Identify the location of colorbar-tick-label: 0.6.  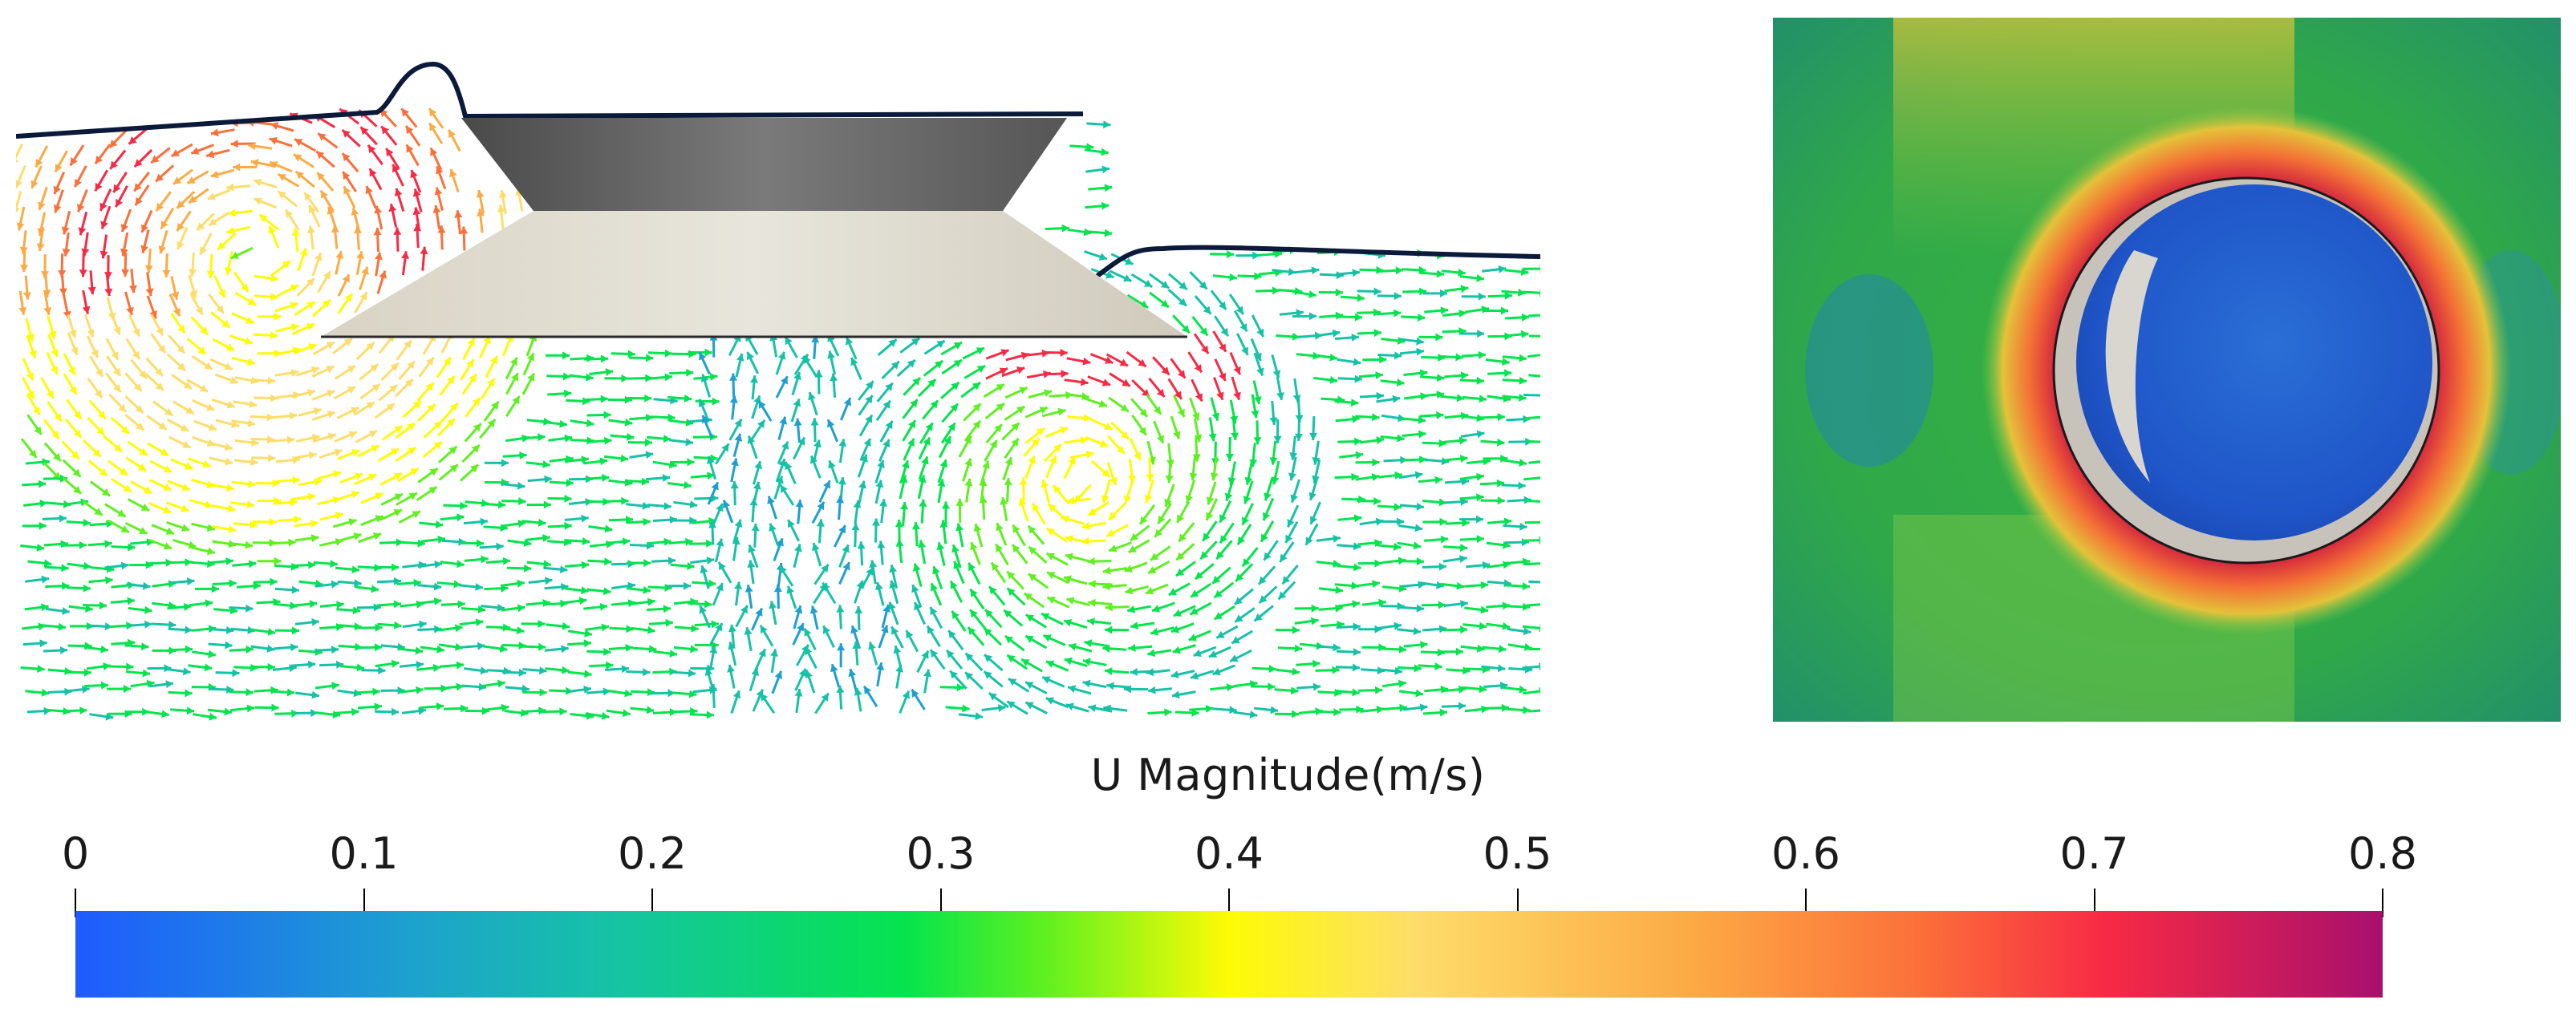
(1805, 853).